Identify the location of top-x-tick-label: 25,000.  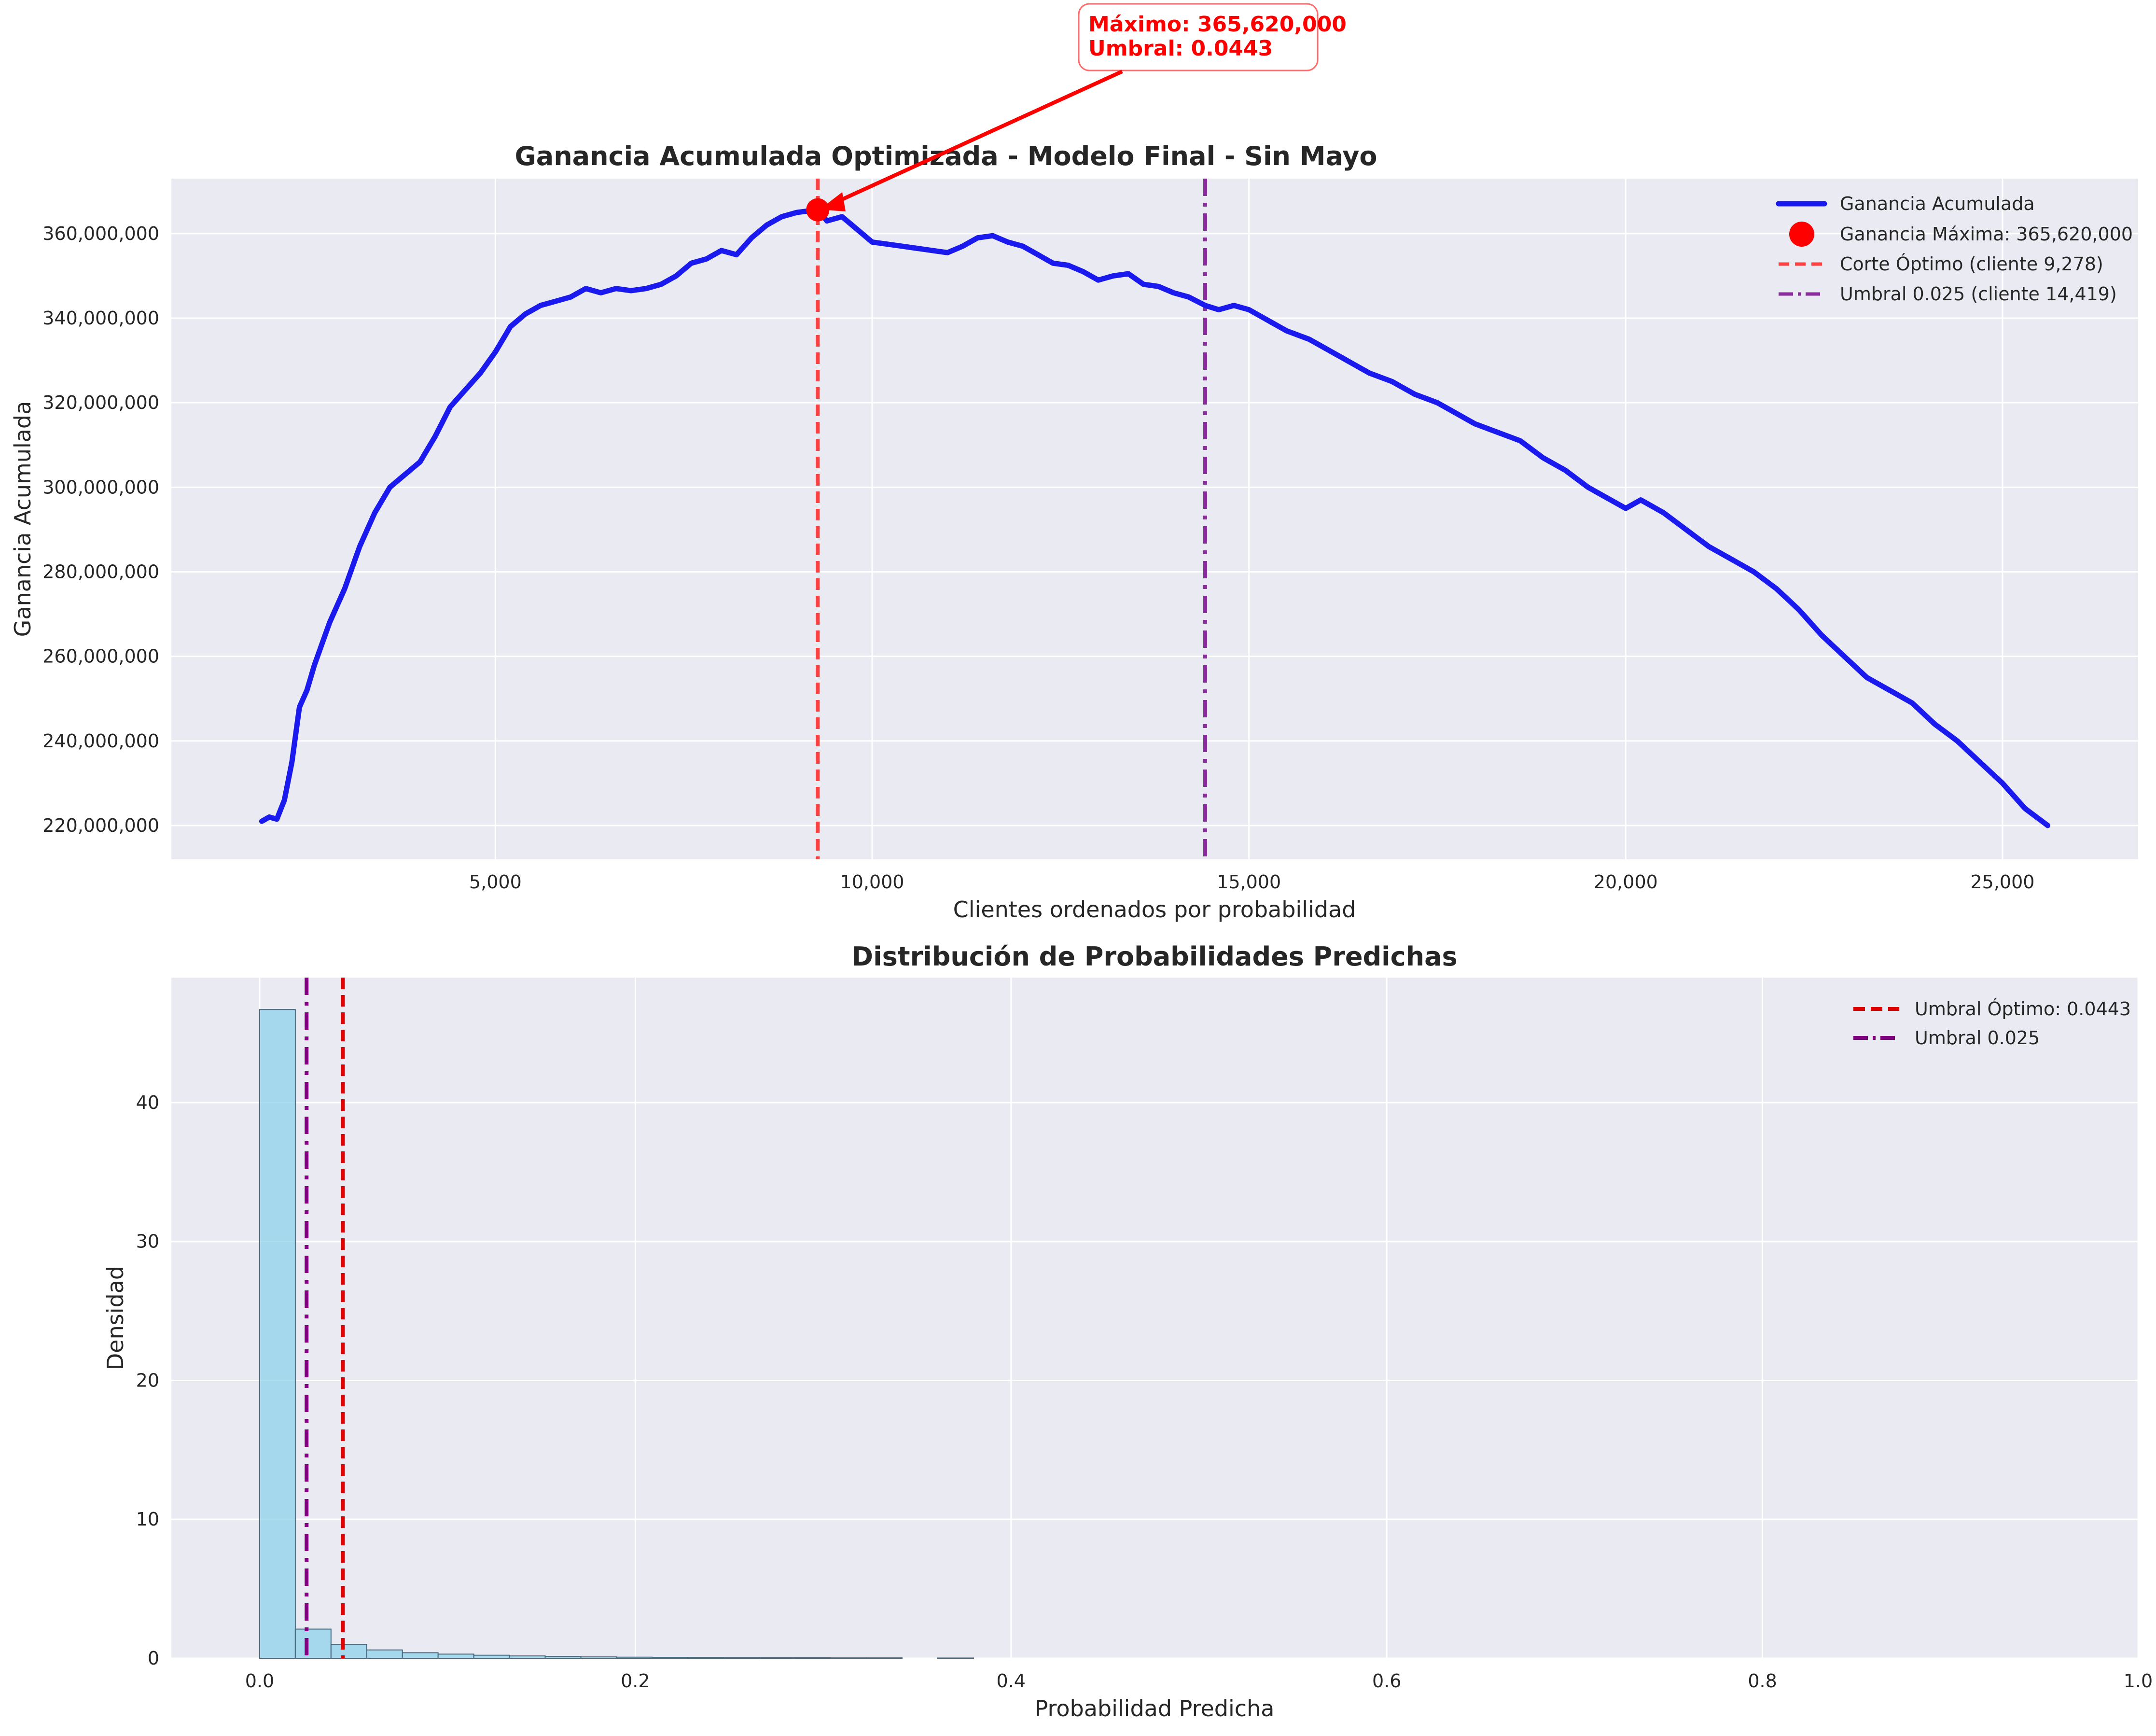
(2002, 882).